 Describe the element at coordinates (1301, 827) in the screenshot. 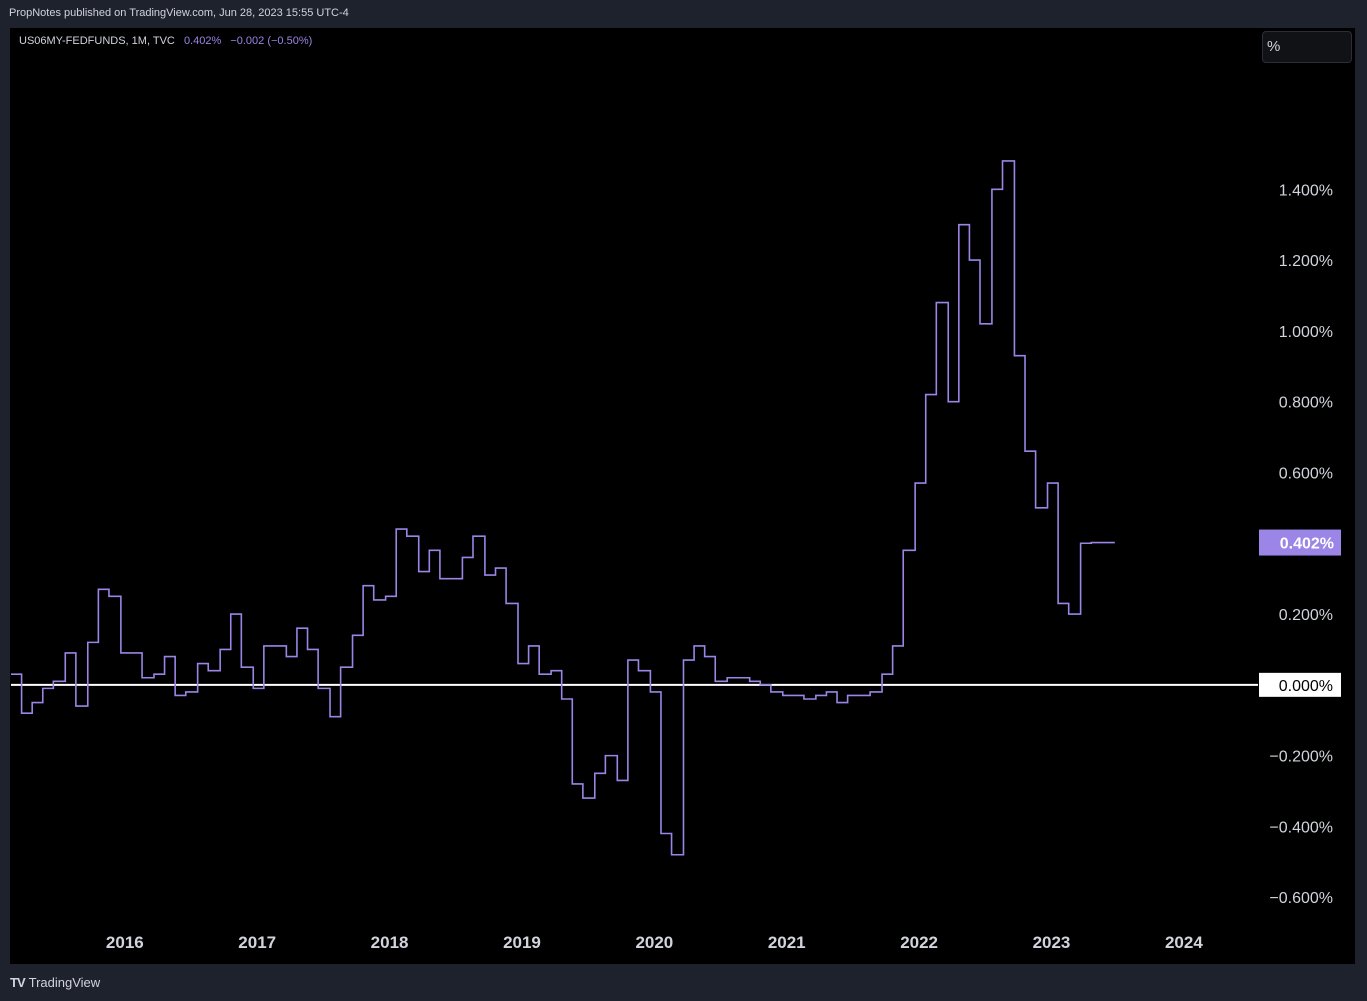

I see `y-tick-label: −0.400%` at that location.